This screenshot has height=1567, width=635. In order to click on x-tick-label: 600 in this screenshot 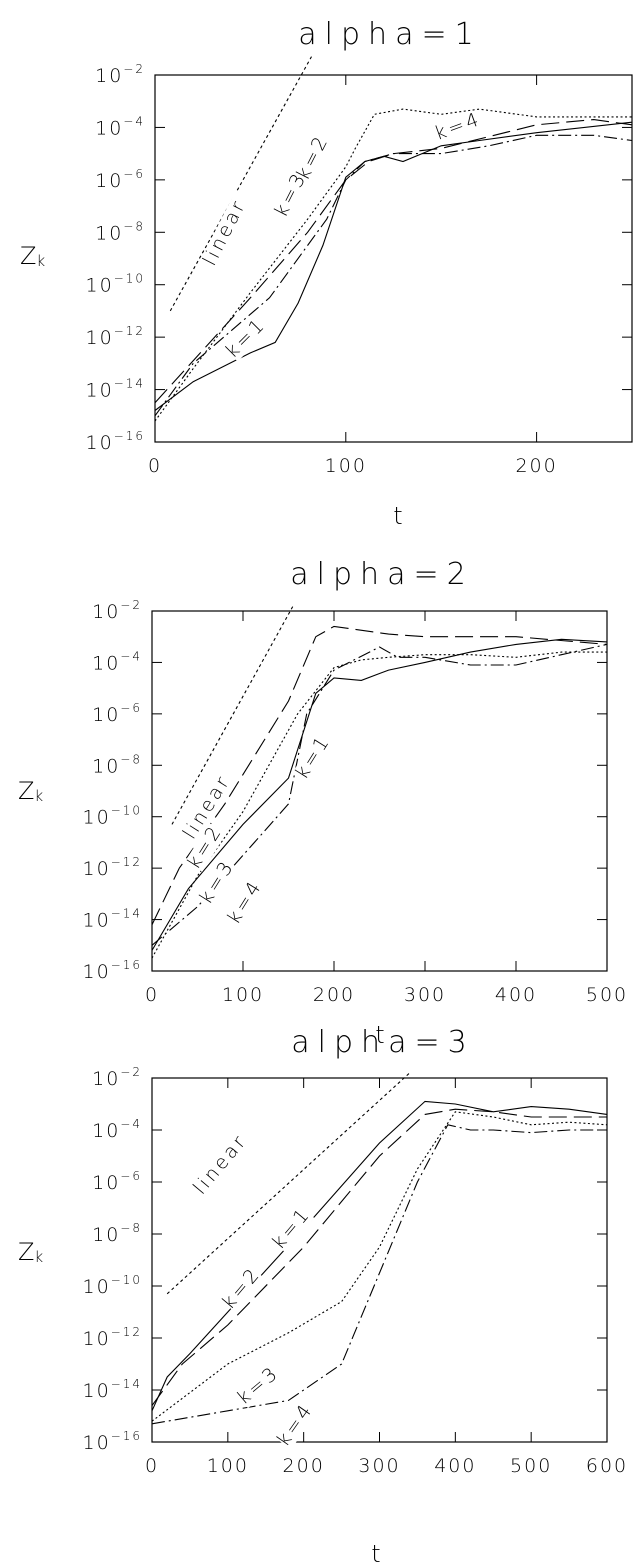, I will do `click(607, 1466)`.